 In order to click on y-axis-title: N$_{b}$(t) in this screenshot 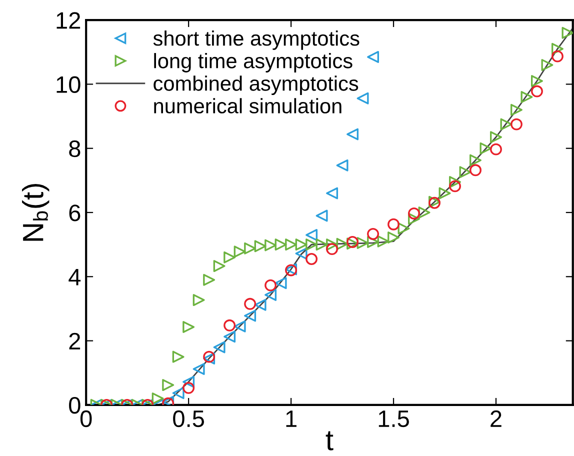, I will do `click(36, 212)`.